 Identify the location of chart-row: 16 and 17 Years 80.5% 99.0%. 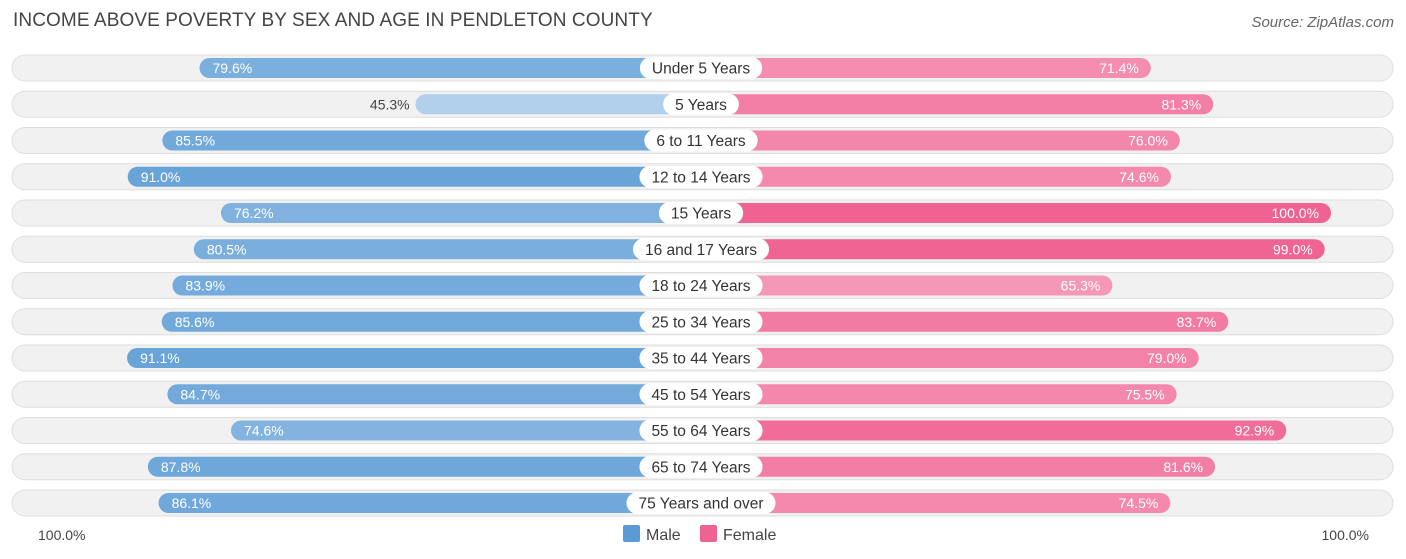
(702, 249).